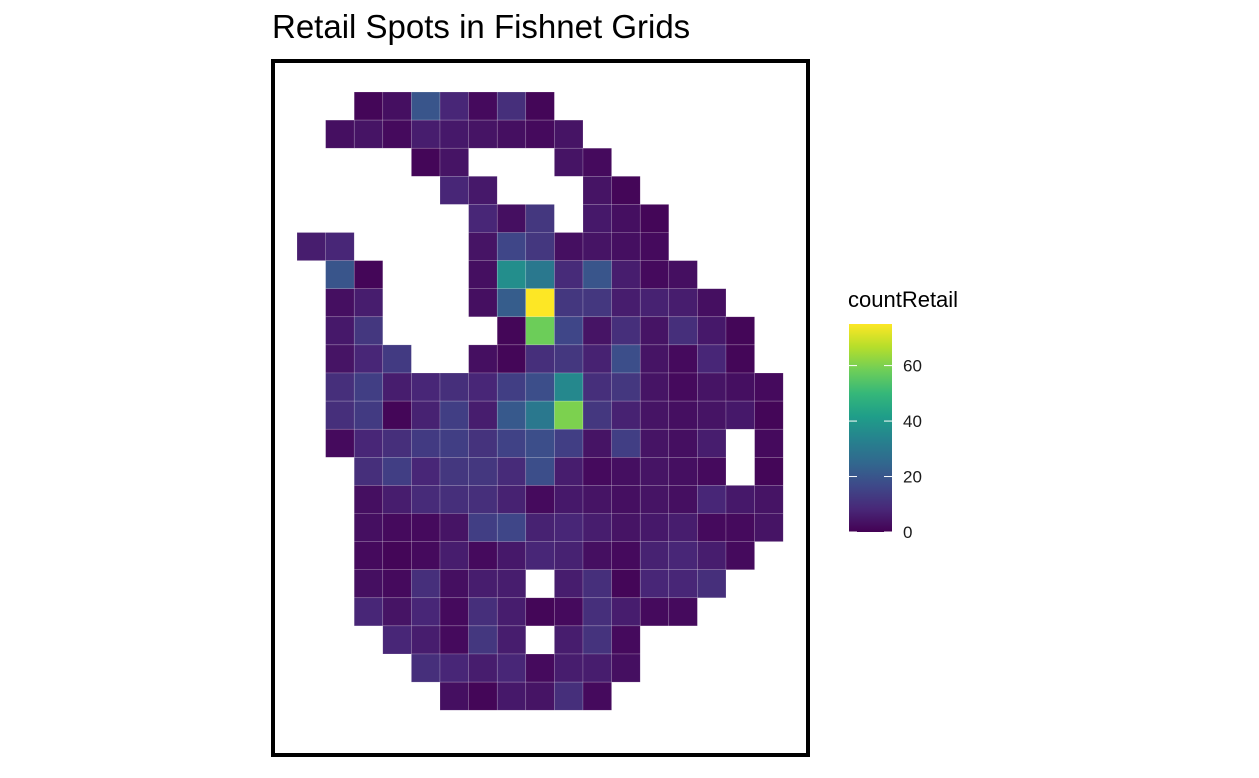  I want to click on legend-tick-label: 40, so click(912, 421).